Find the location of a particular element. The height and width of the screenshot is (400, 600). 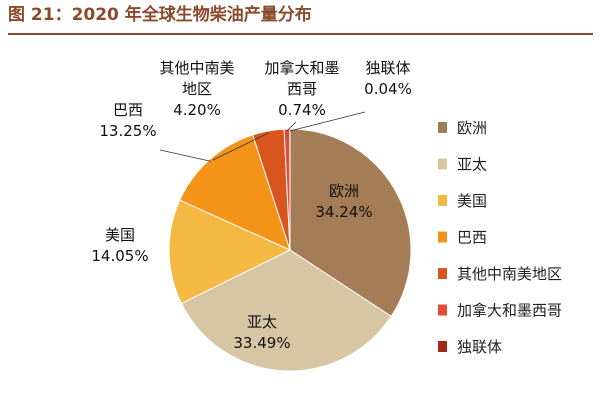

legend-label-2: 亚太 is located at coordinates (472, 165).